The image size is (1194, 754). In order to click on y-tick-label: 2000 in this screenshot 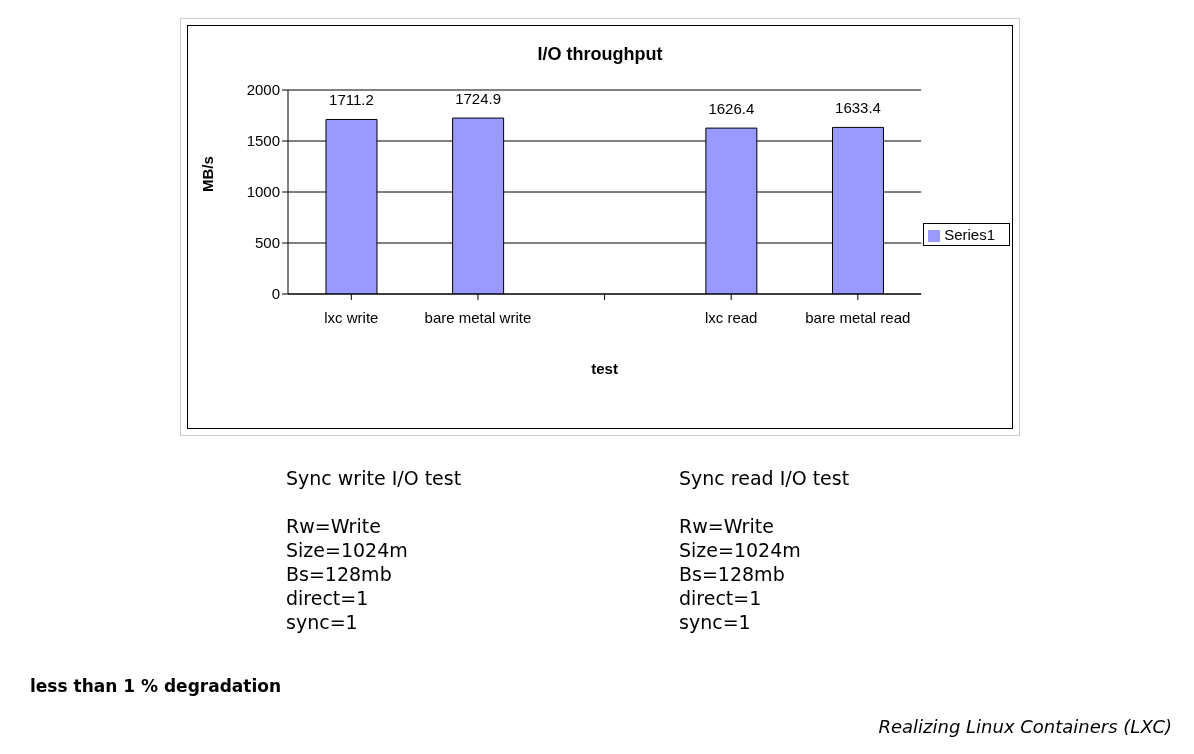, I will do `click(263, 90)`.